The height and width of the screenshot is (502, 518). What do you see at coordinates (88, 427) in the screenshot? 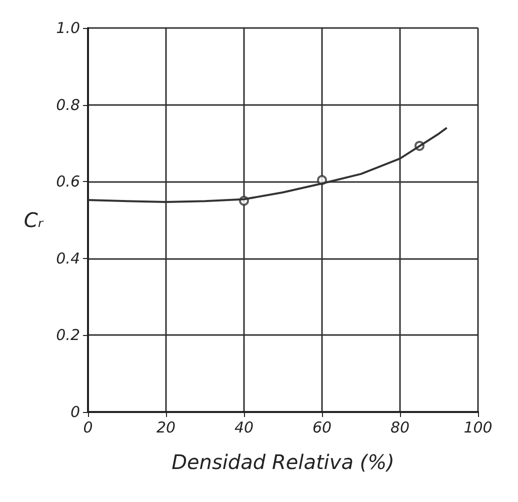
I see `x-tick-label: 0` at bounding box center [88, 427].